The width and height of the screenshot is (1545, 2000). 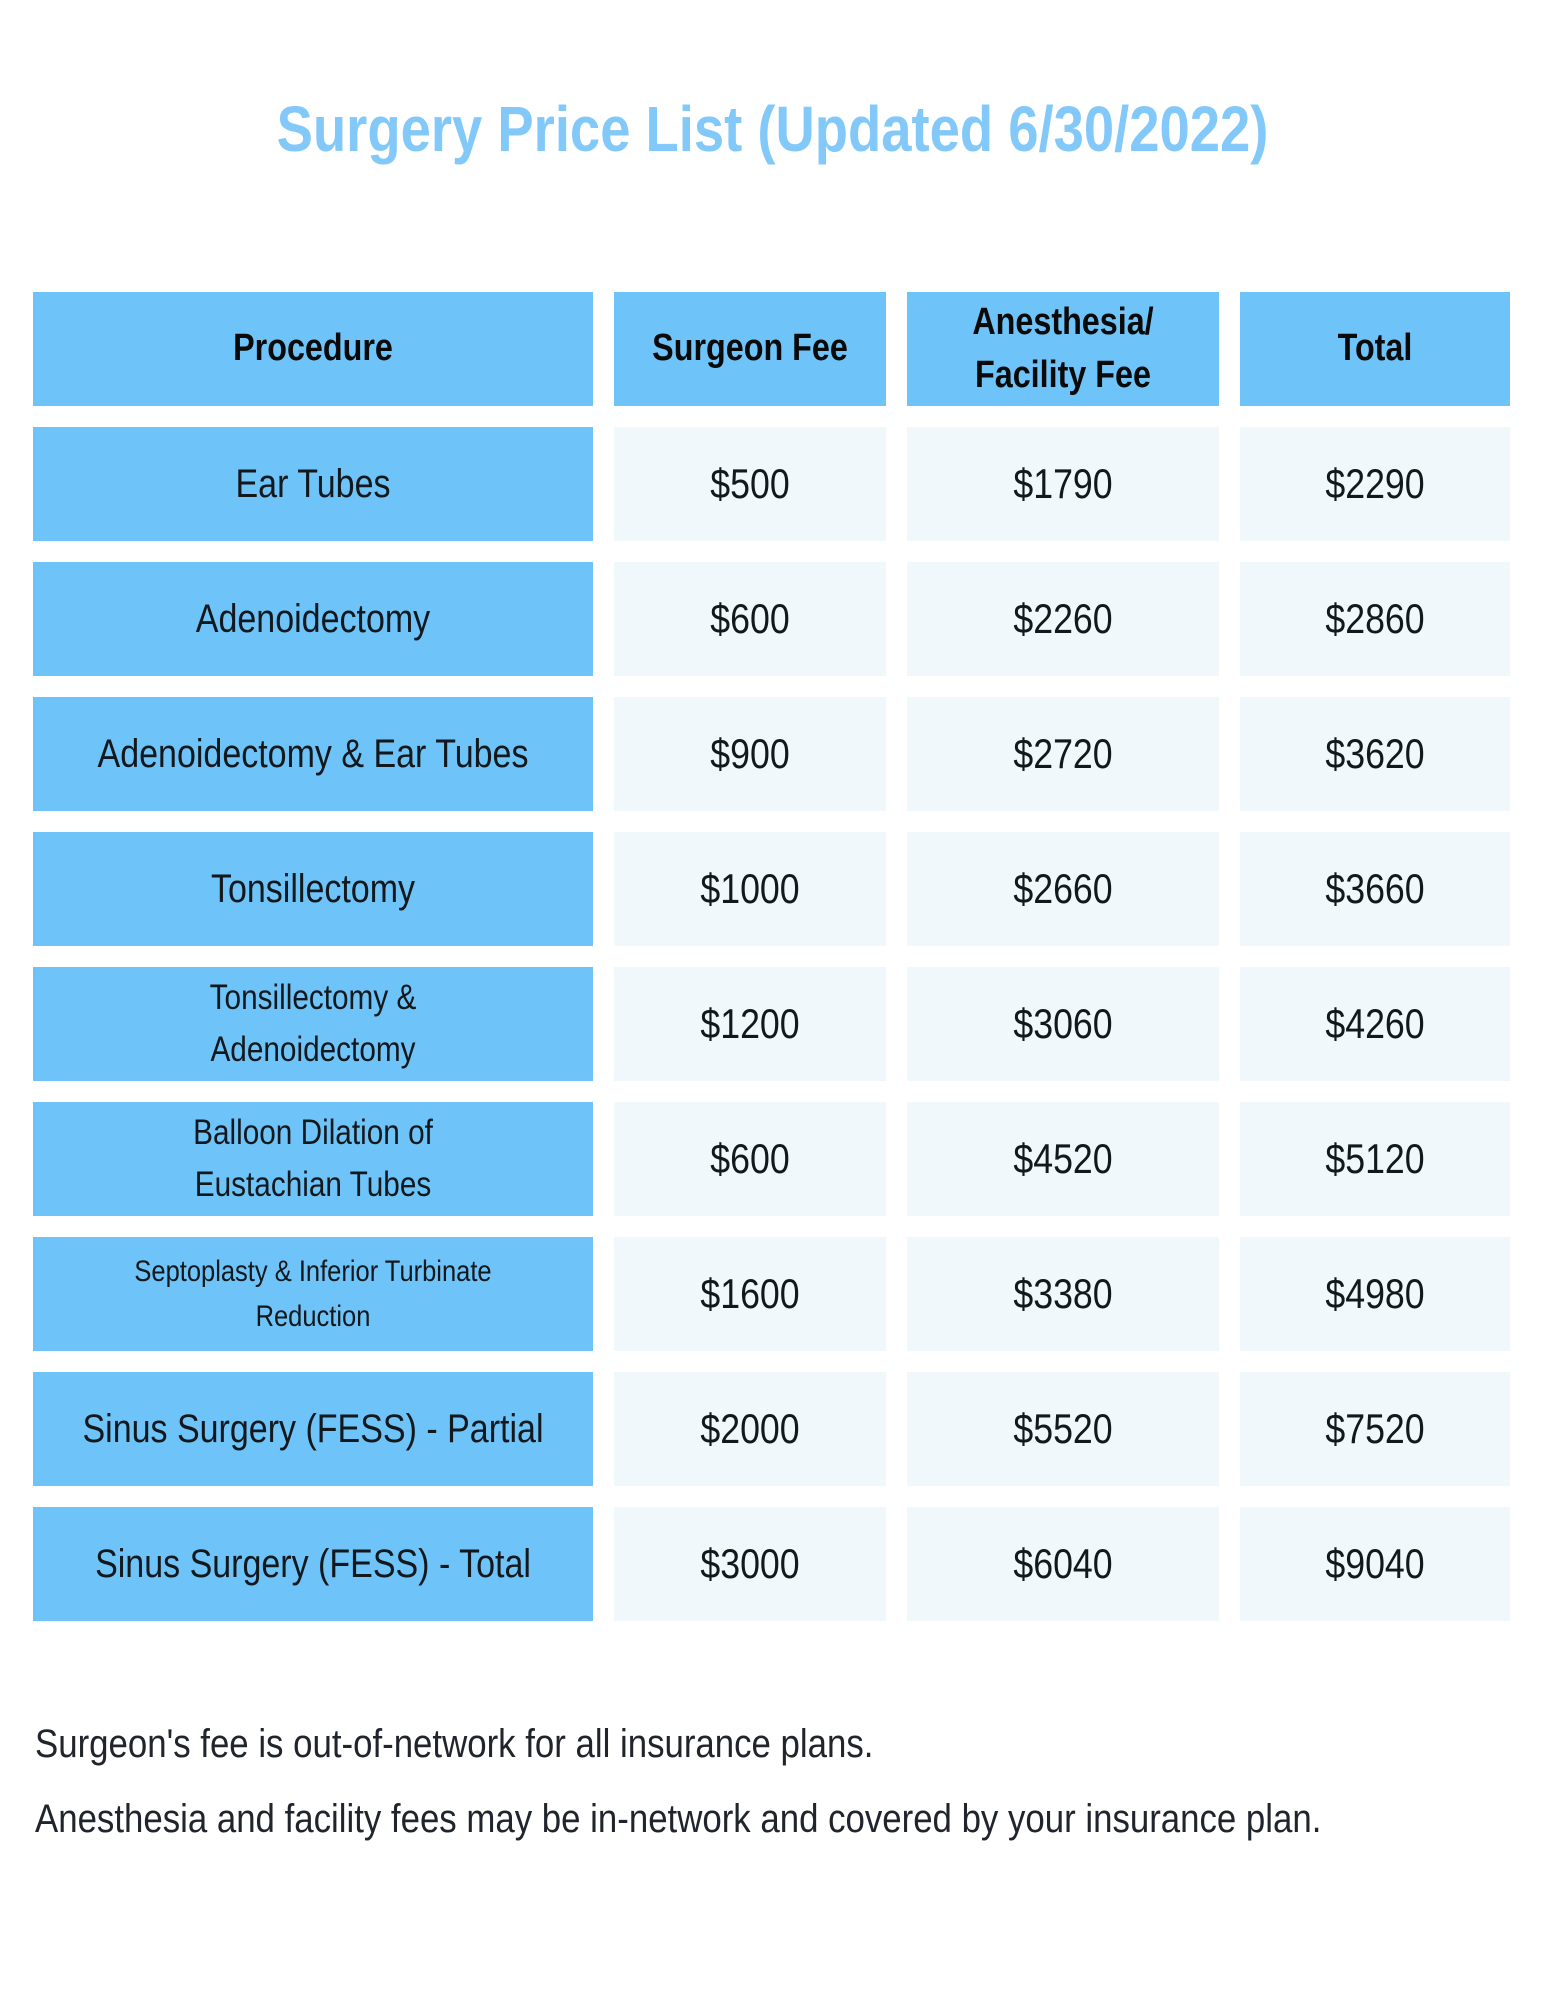 I want to click on total-cell: $2290, so click(x=1375, y=484).